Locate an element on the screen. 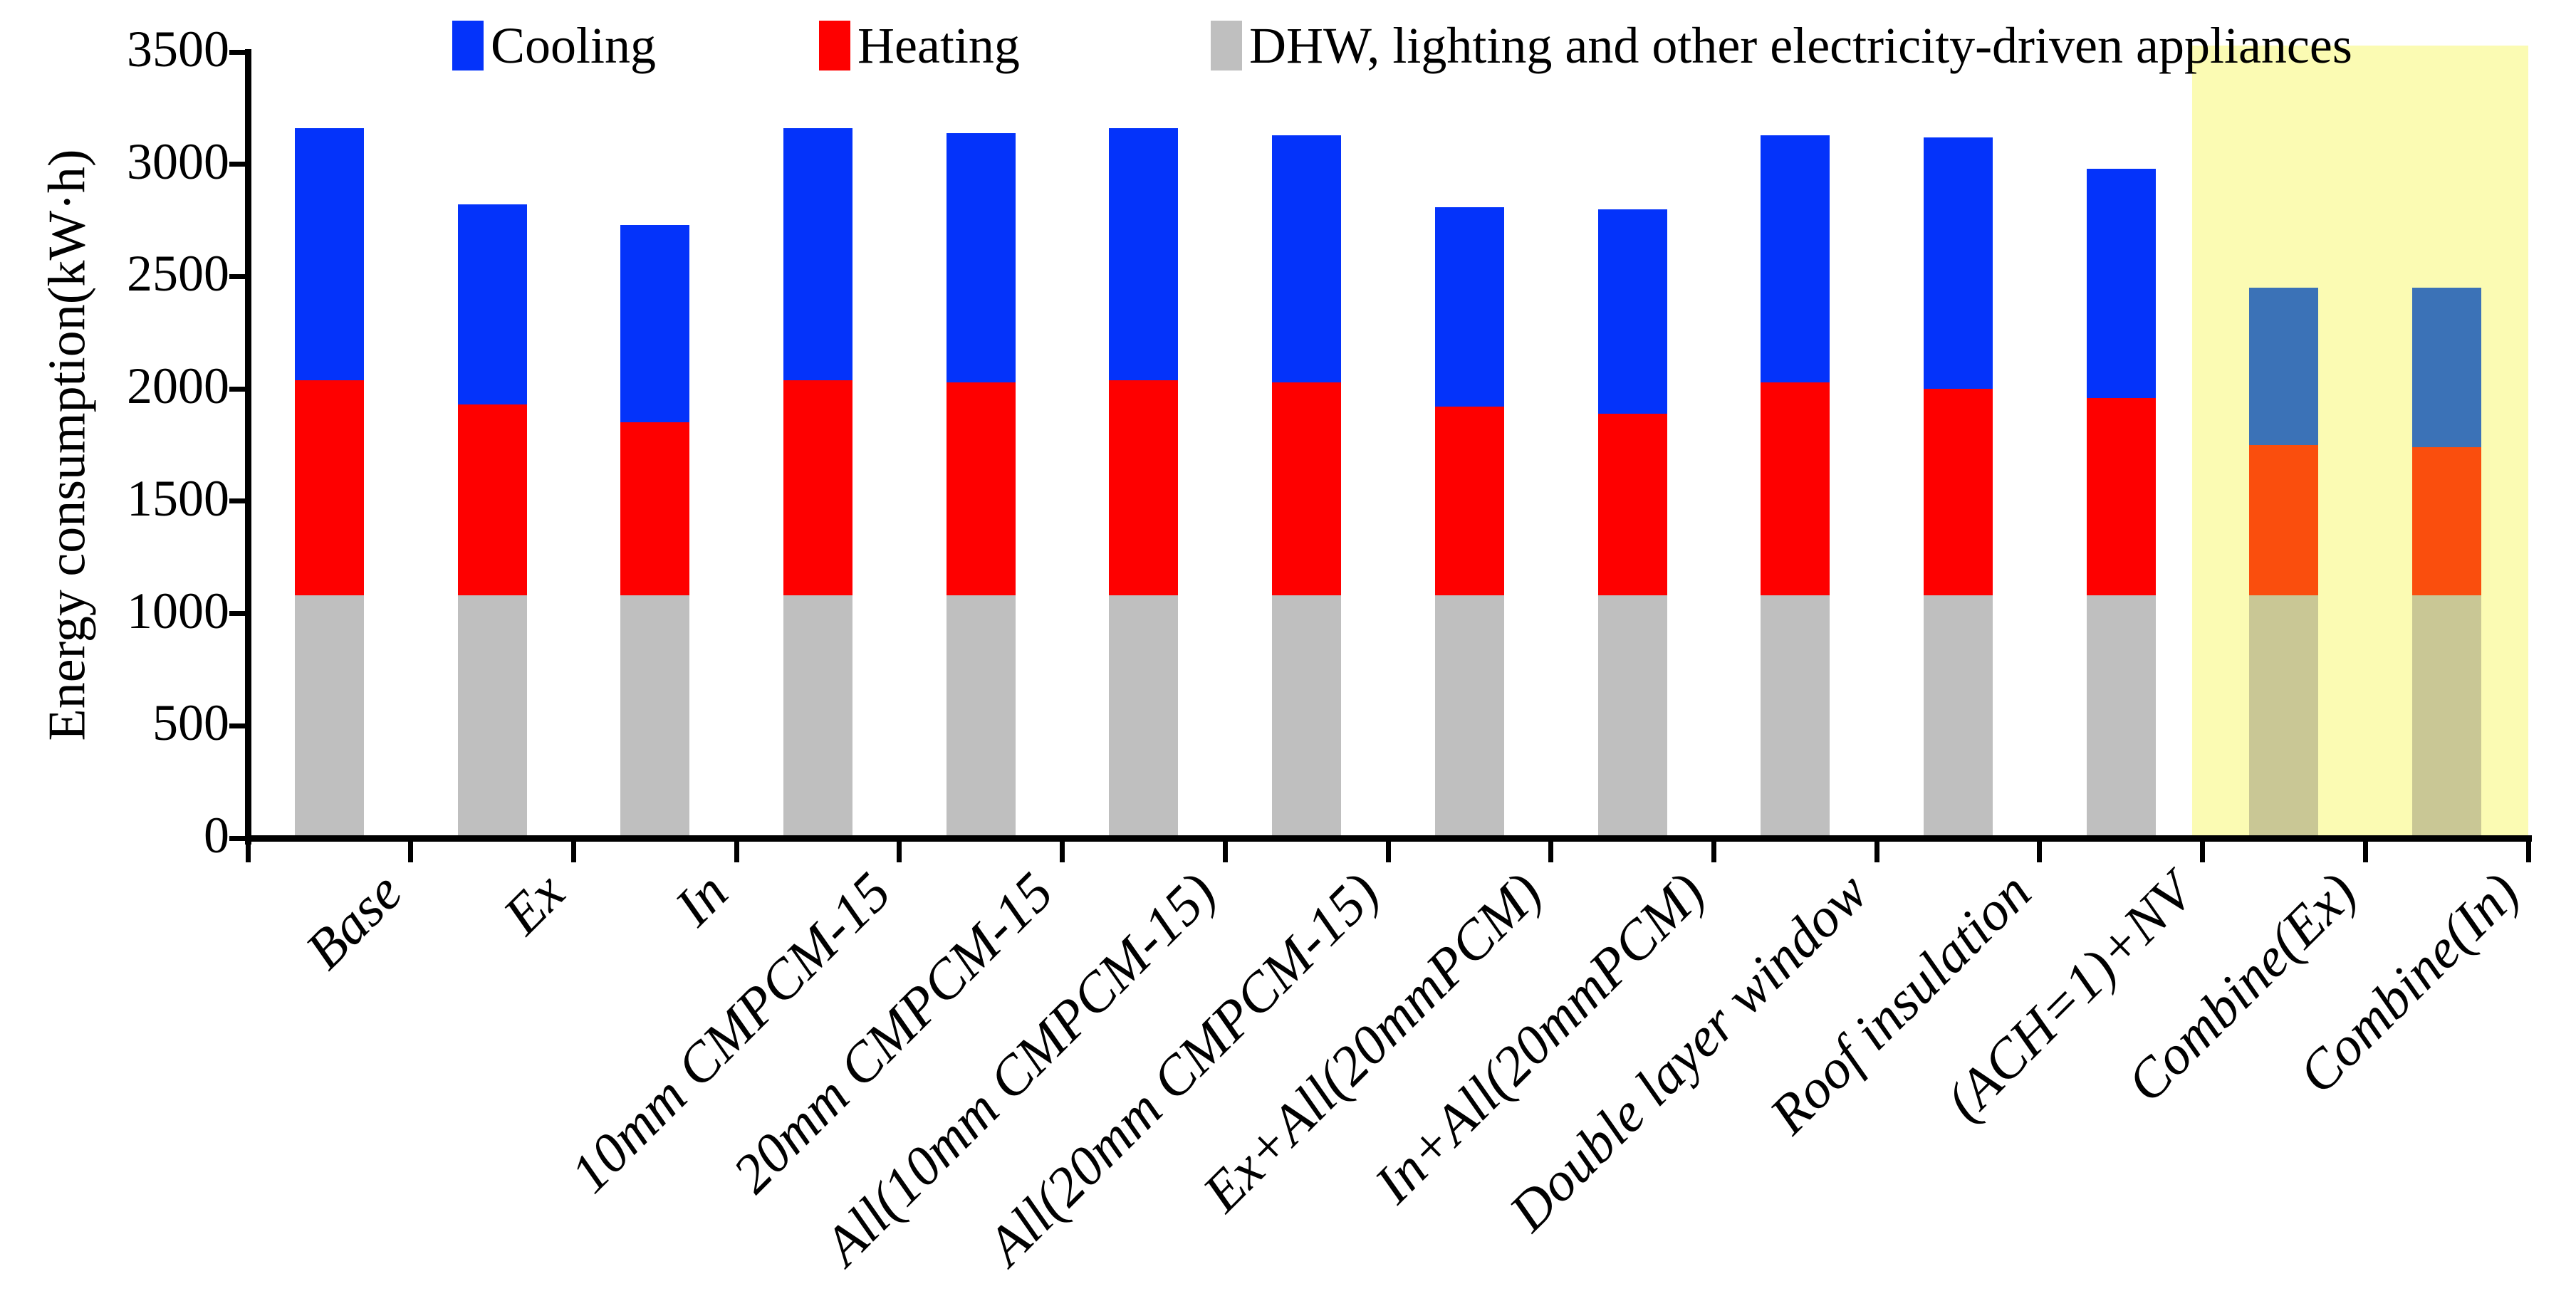 The image size is (2576, 1296). cooling-legend-swatch is located at coordinates (468, 46).